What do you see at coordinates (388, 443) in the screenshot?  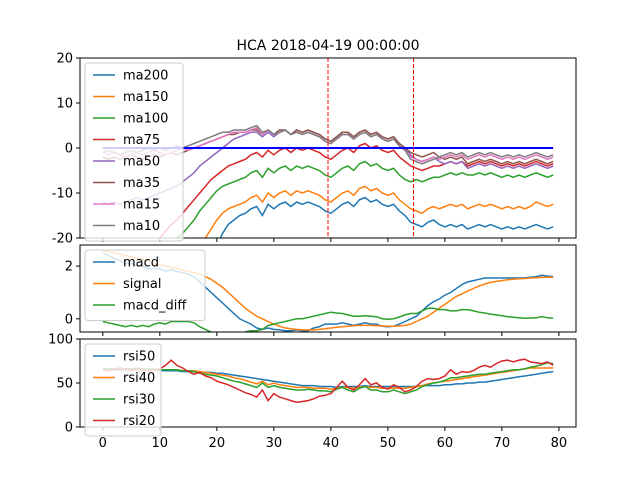 I see `x-tick-label: 50` at bounding box center [388, 443].